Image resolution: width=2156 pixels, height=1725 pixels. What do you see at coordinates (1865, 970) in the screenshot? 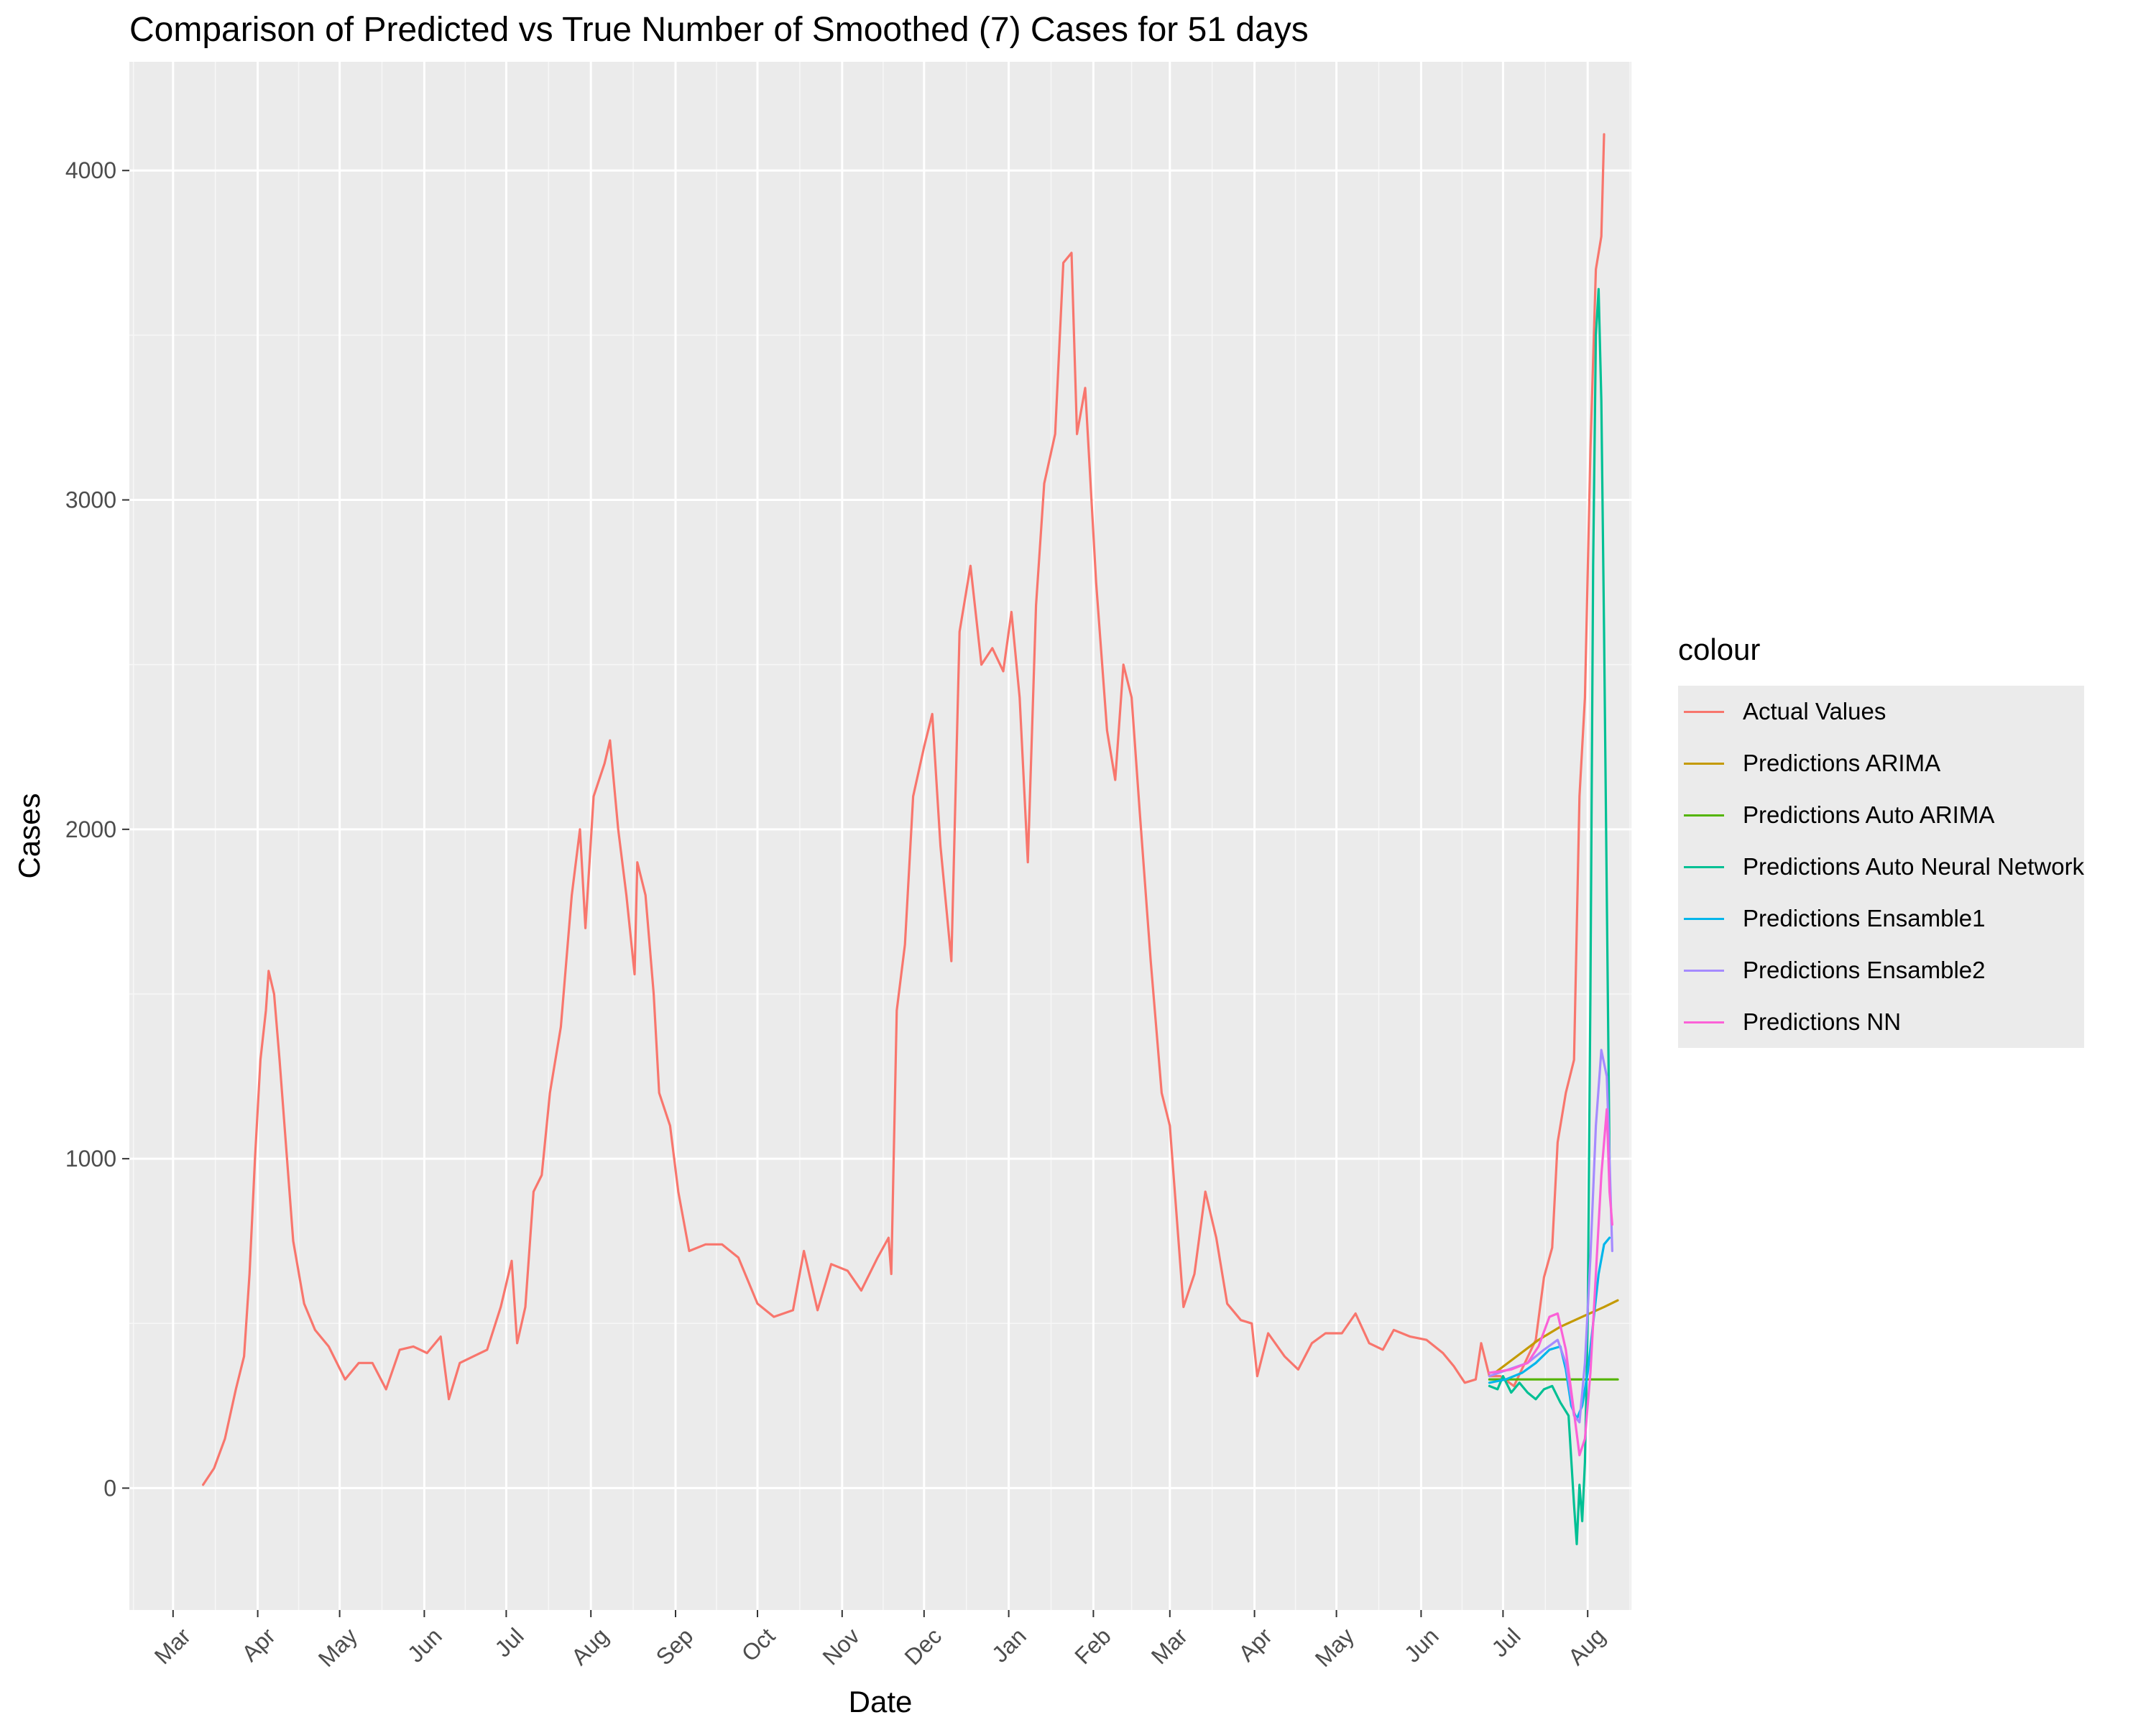
I see `legend-label: Predictions Ensamble2` at bounding box center [1865, 970].